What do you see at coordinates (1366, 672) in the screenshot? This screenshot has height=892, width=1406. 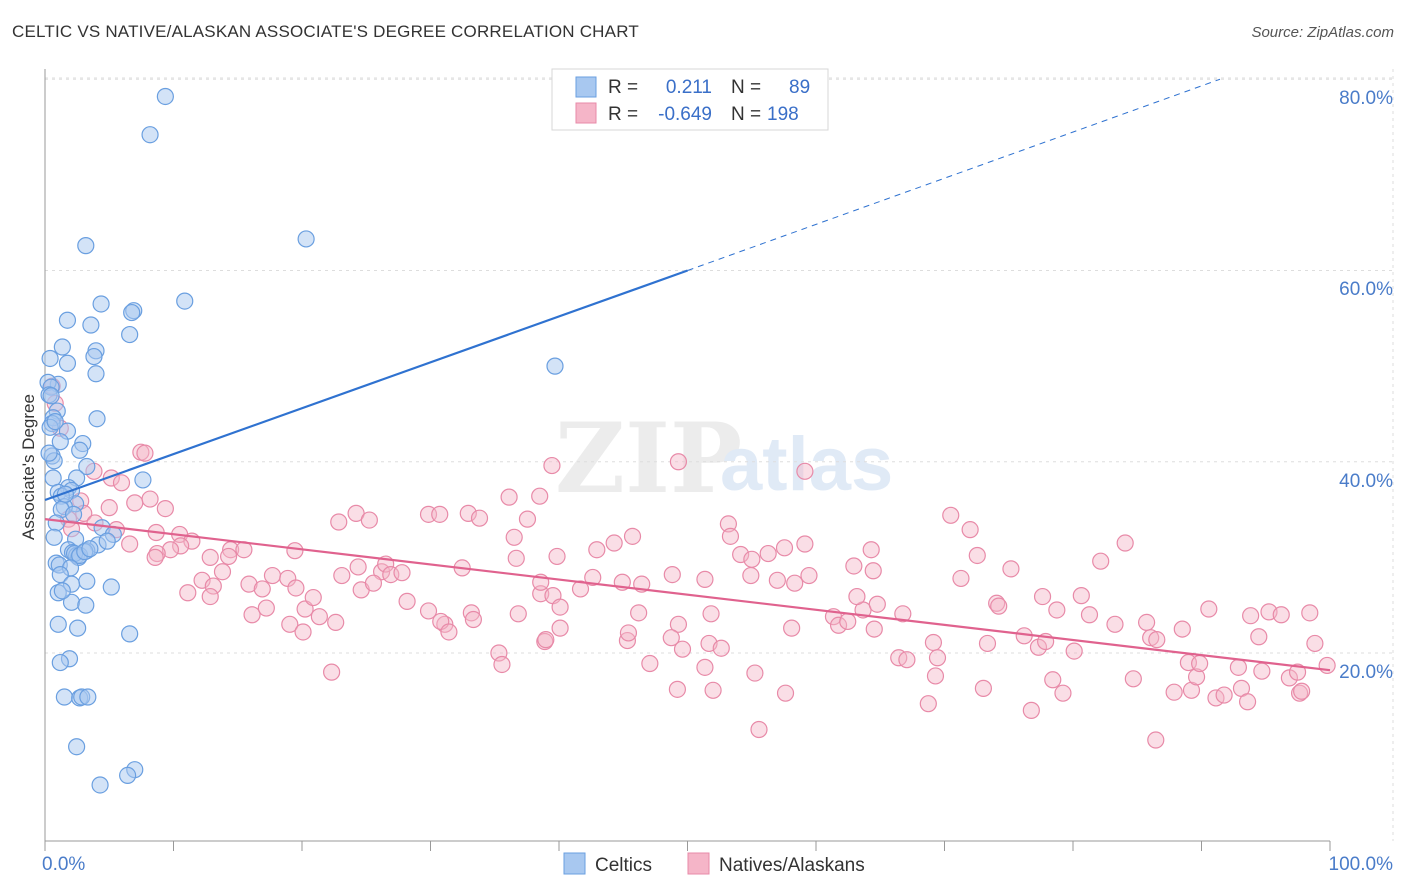 I see `y-tick-label-20: 20.0%` at bounding box center [1366, 672].